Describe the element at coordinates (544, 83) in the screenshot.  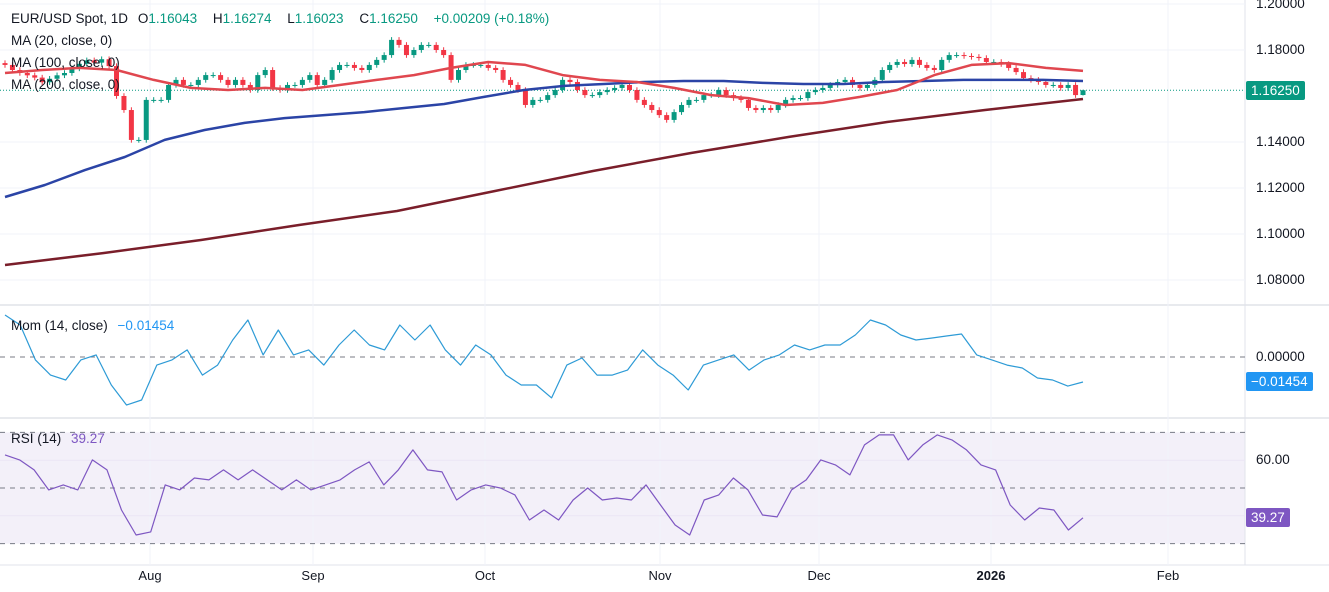
I see `ma20-line` at that location.